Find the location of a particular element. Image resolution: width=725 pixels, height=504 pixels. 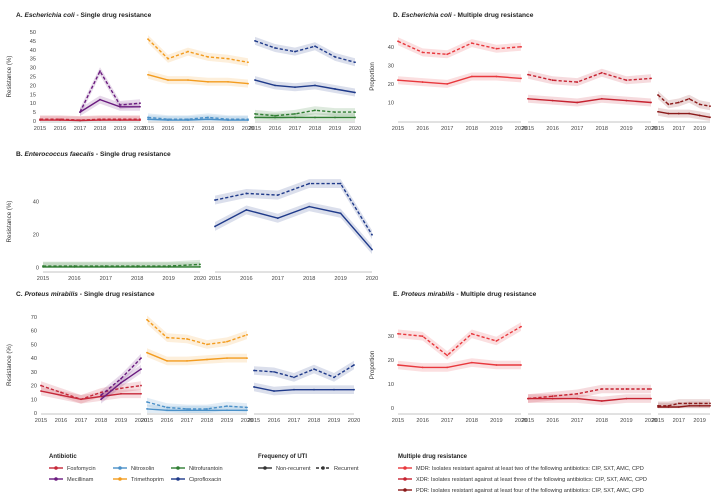

legend-frequency-title: Frequency of UTI is located at coordinates (282, 457).